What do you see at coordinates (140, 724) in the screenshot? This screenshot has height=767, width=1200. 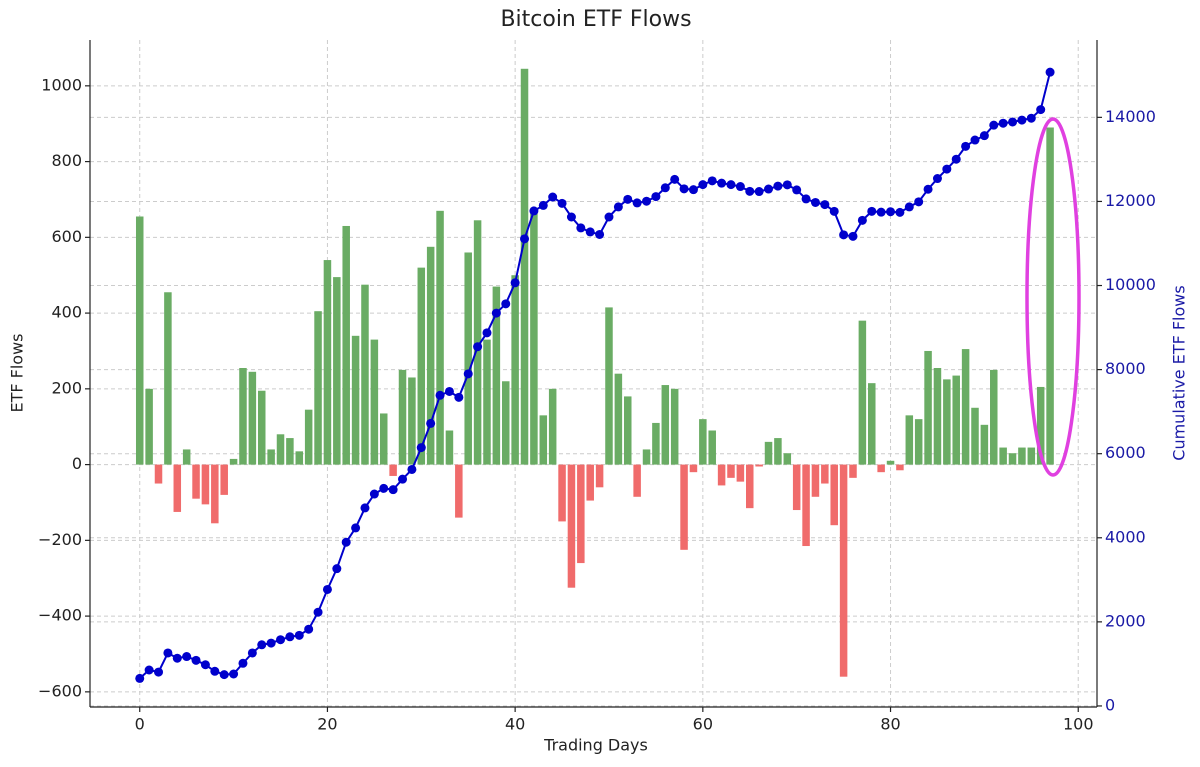 I see `x-tick-label: 0` at bounding box center [140, 724].